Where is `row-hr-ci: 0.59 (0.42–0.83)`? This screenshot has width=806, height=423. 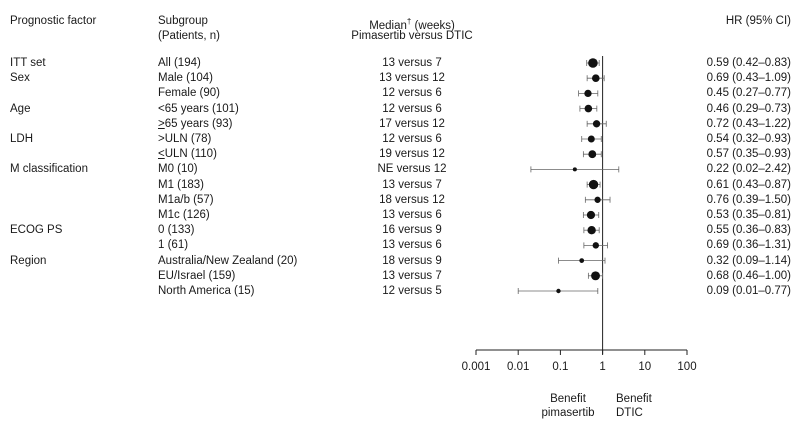 row-hr-ci: 0.59 (0.42–0.83) is located at coordinates (748, 63).